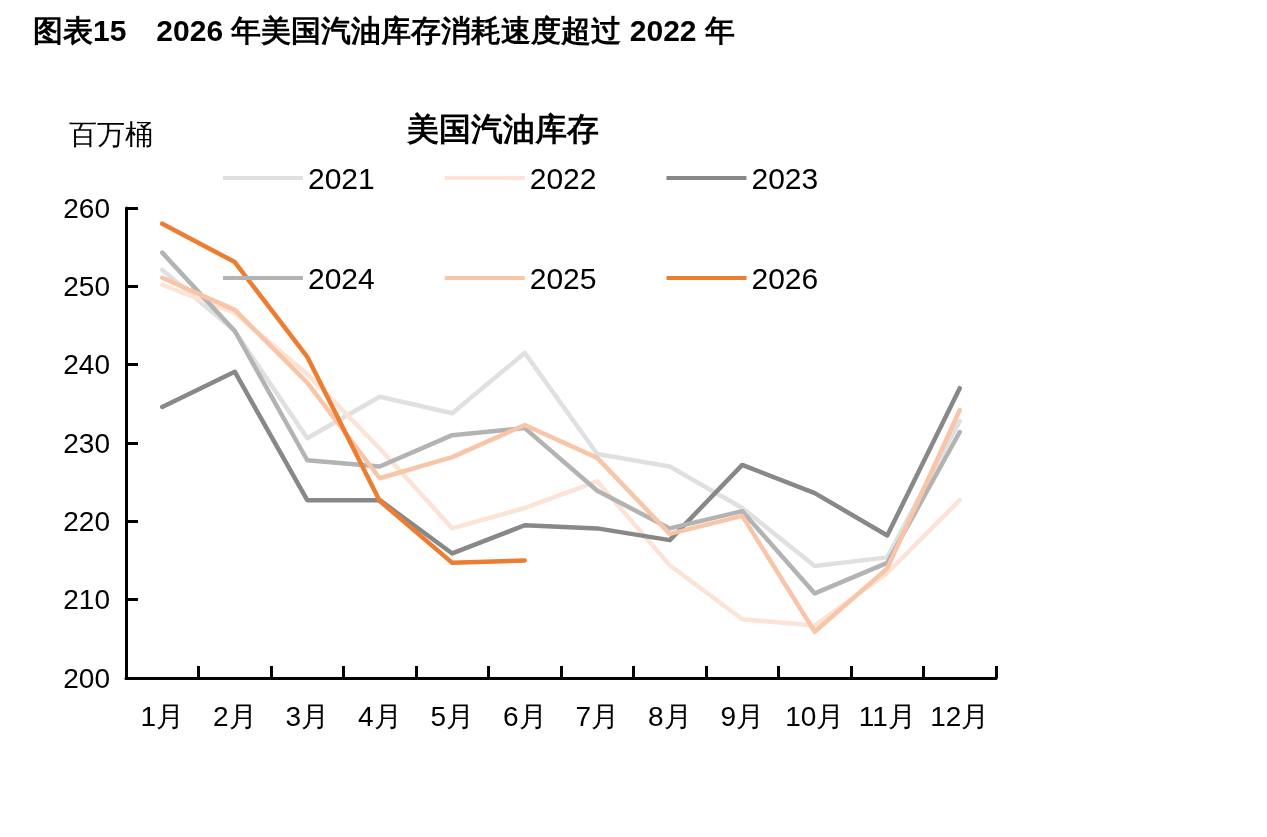  I want to click on y-tick-label: 210, so click(86, 600).